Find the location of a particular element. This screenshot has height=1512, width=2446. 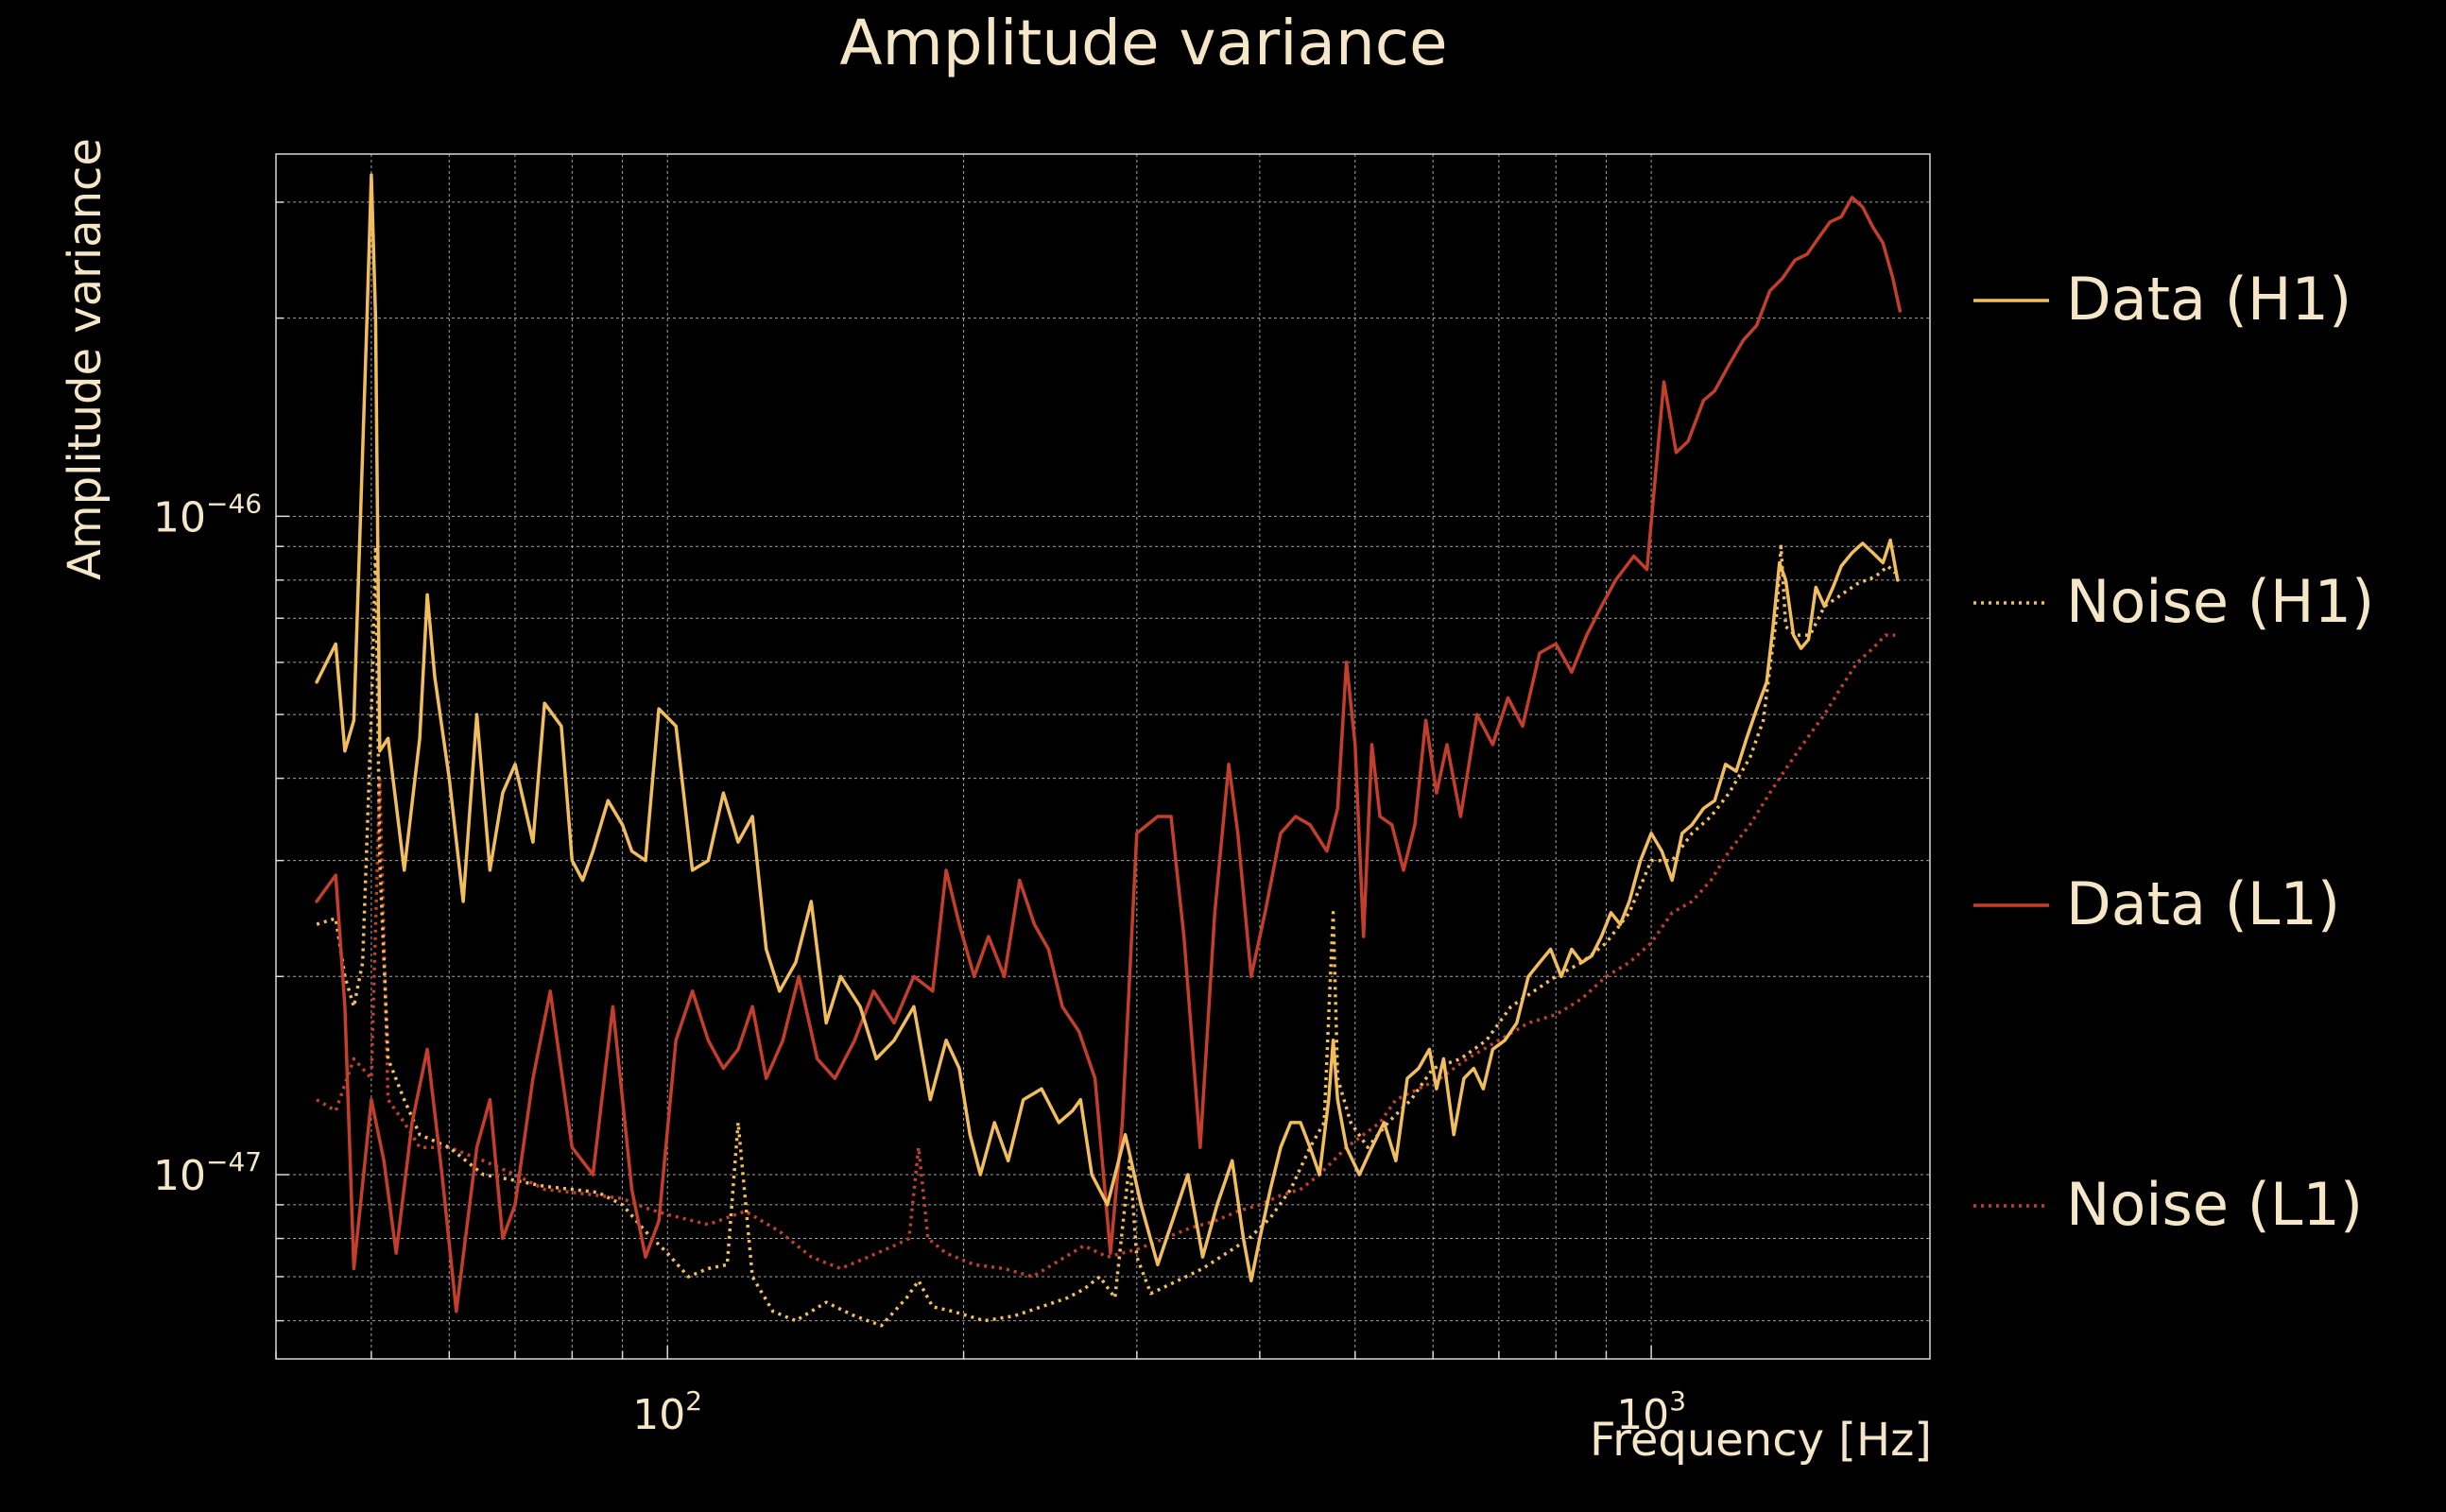

x-axis-label: Frequency [Hz] is located at coordinates (1761, 1440).